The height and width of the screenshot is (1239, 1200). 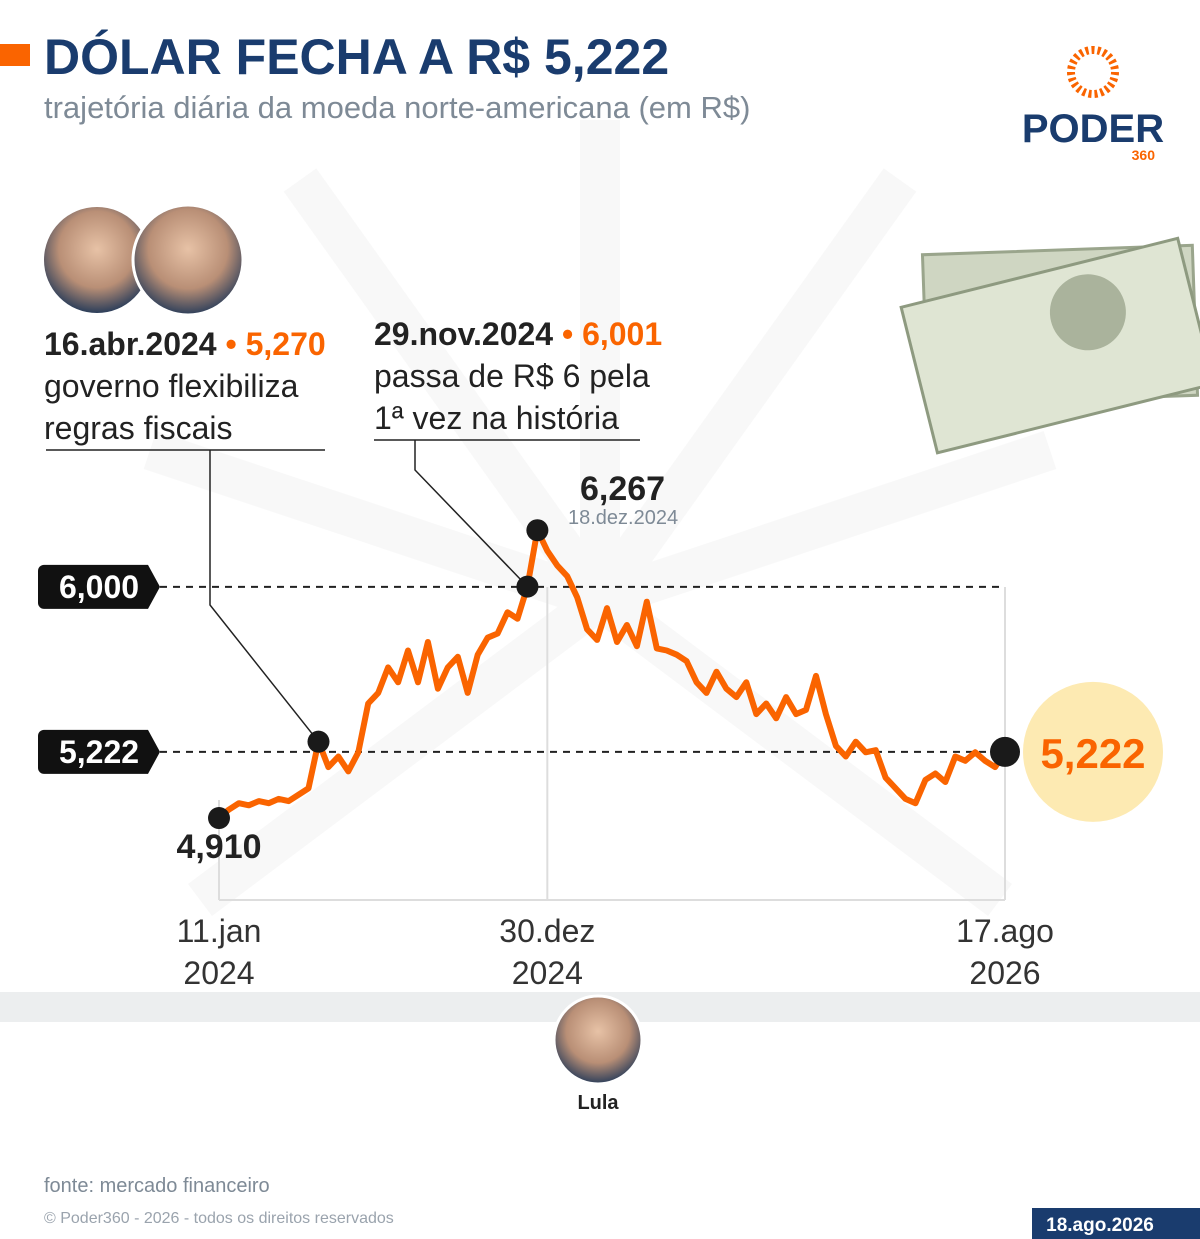 What do you see at coordinates (1004, 973) in the screenshot?
I see `x-tick-label-line: 2026` at bounding box center [1004, 973].